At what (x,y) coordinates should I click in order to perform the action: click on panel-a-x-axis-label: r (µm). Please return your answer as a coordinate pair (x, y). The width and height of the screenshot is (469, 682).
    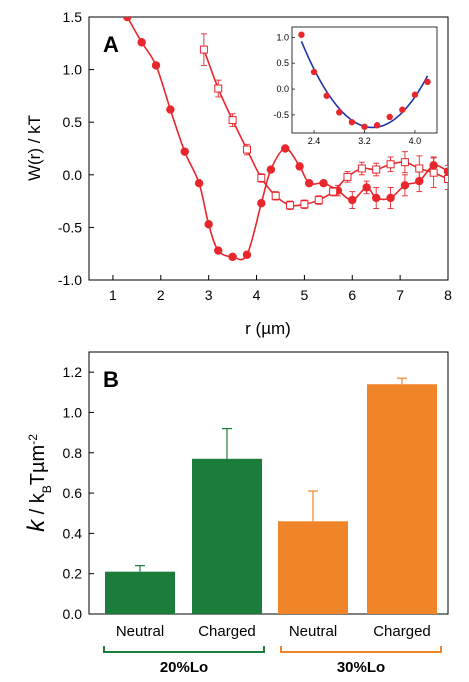
    Looking at the image, I should click on (268, 328).